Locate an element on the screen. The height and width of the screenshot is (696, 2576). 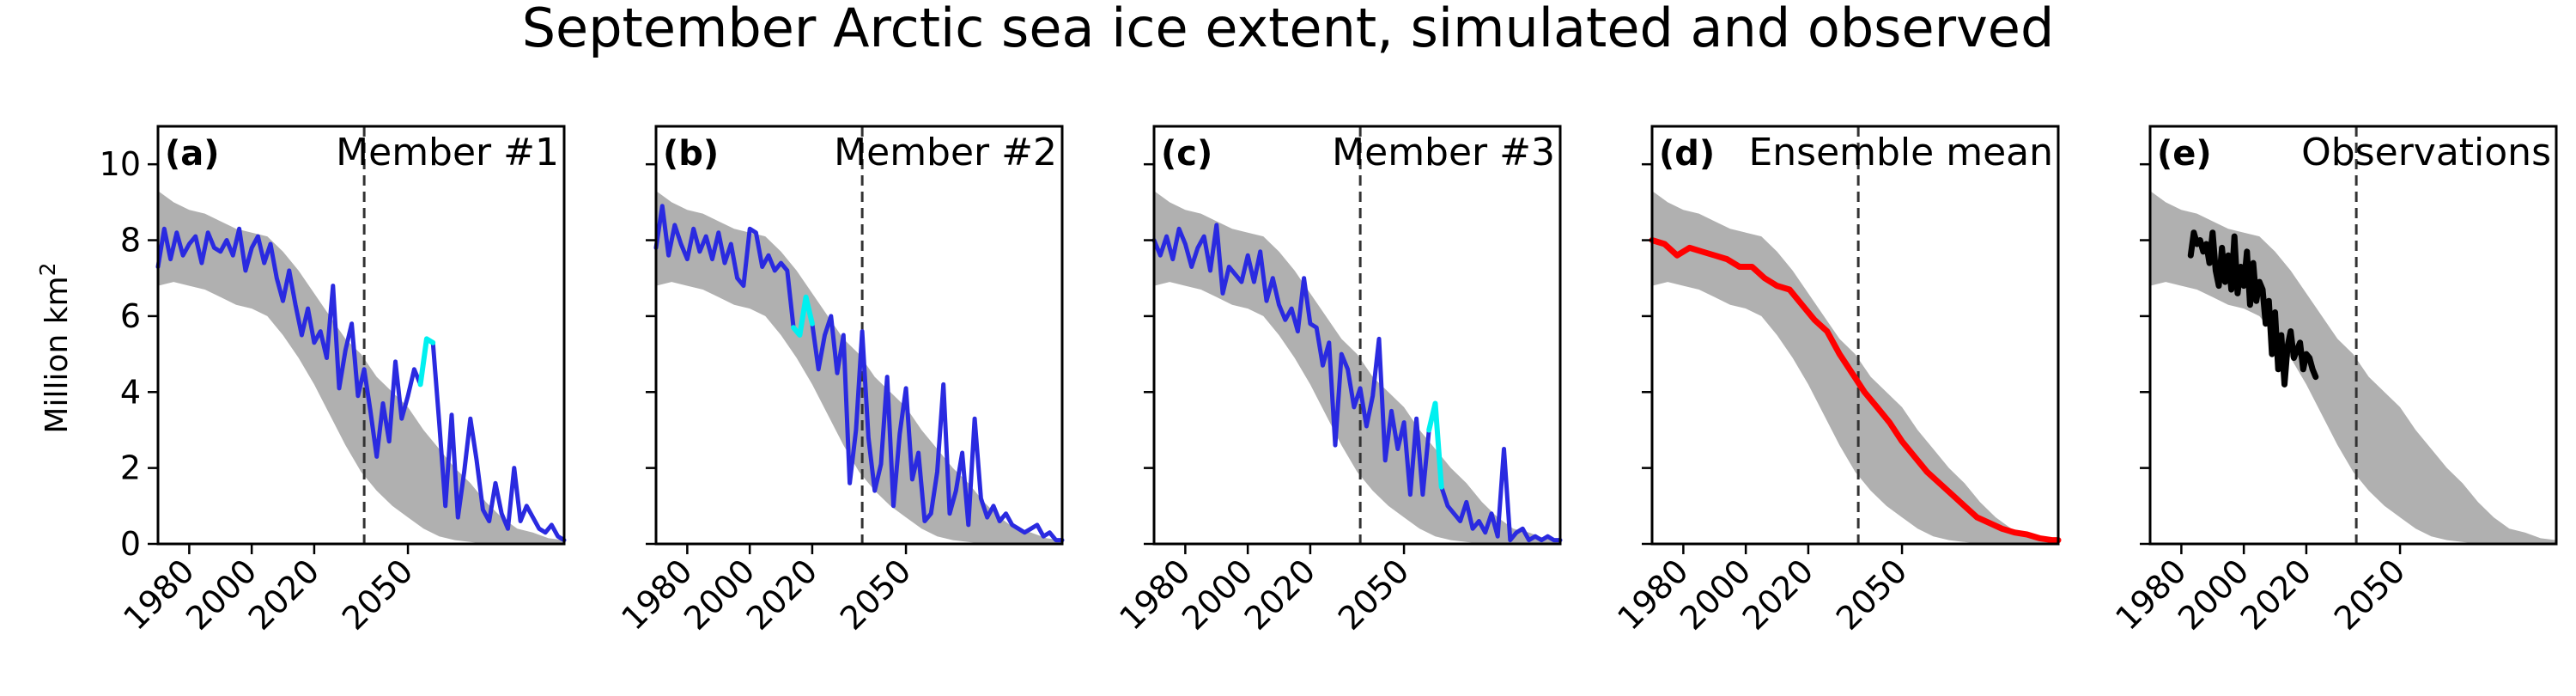
panel-title: Observations is located at coordinates (2426, 152).